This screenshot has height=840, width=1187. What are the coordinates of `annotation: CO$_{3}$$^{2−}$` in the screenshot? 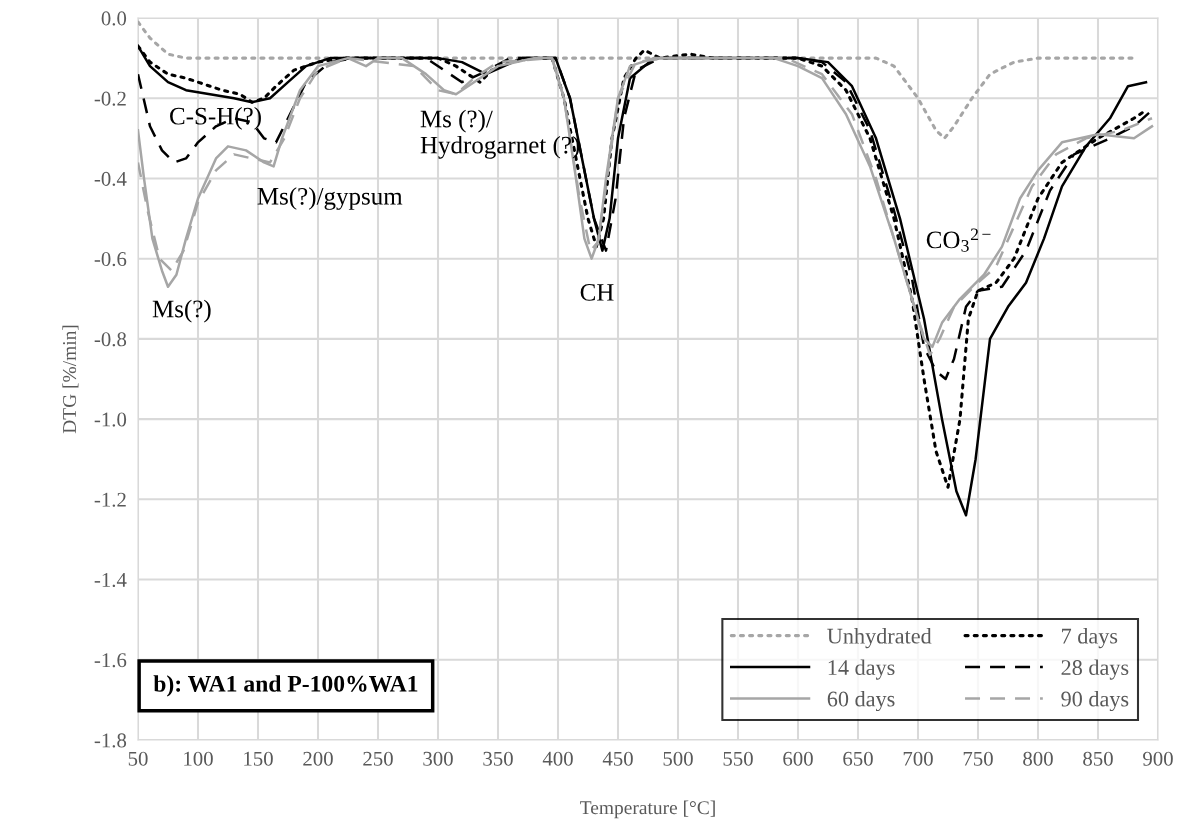 It's located at (958, 240).